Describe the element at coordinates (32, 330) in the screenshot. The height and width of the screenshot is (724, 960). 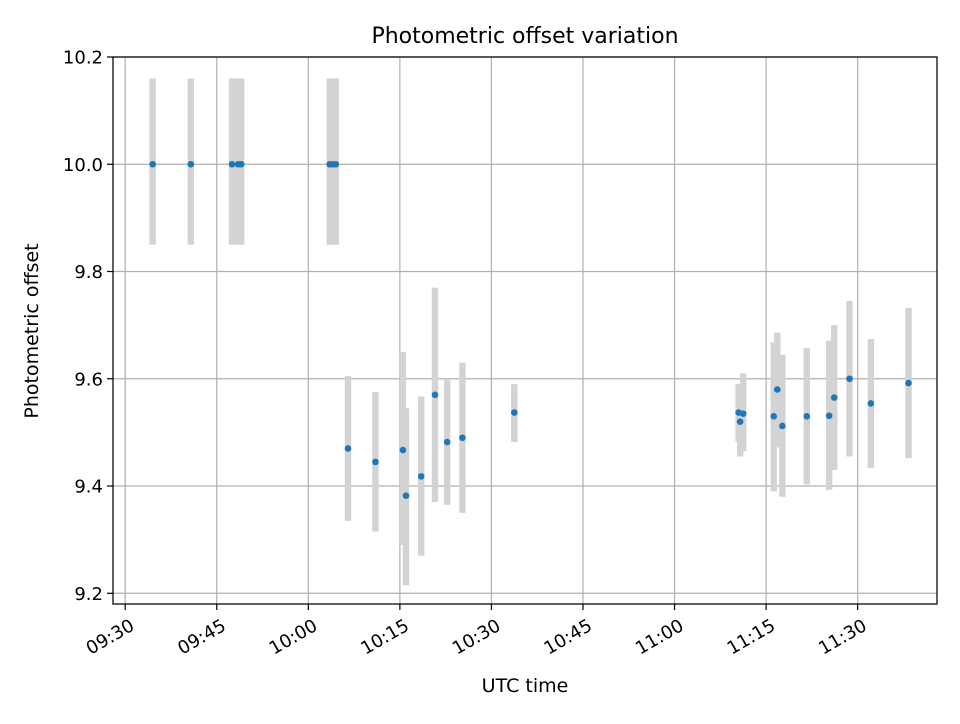
I see `y-axis-label: Photometric offset` at that location.